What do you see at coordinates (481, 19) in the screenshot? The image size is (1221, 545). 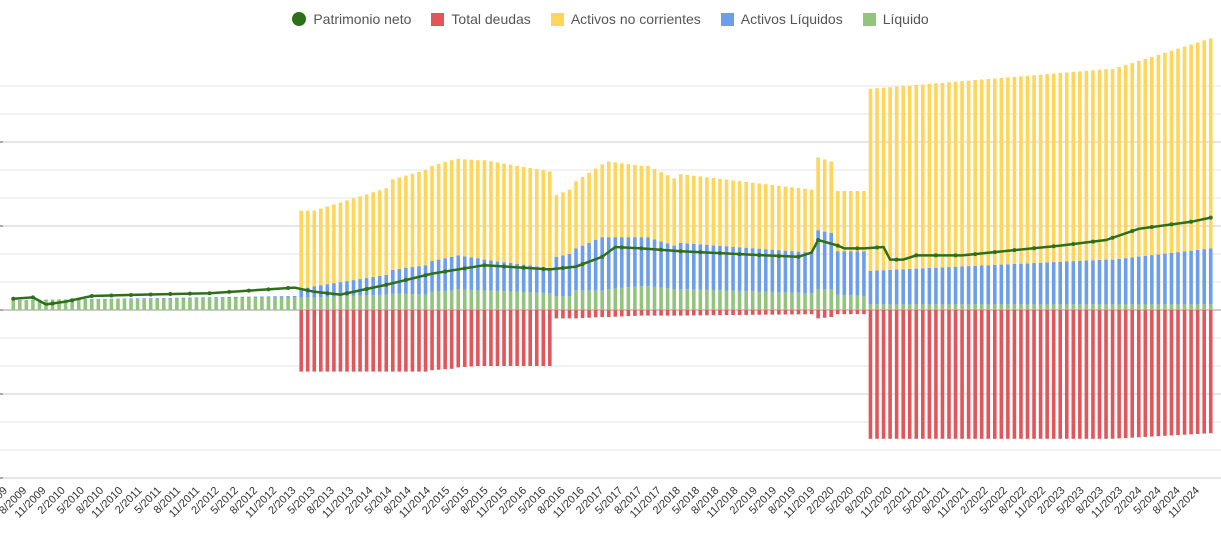 I see `legend-item-debt: Total deudas` at bounding box center [481, 19].